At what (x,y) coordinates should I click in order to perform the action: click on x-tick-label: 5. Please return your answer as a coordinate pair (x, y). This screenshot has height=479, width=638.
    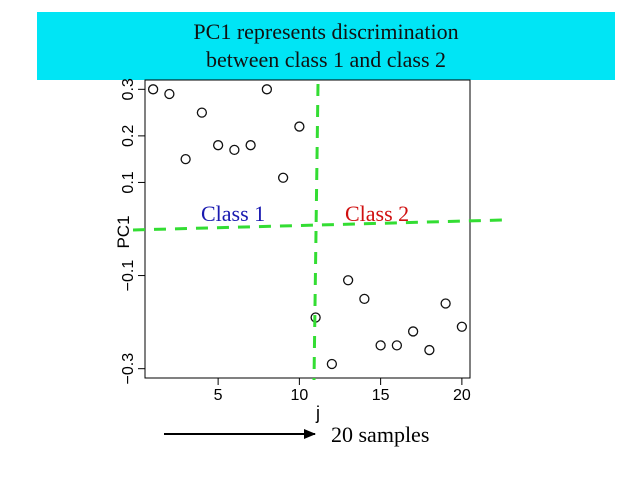
    Looking at the image, I should click on (218, 395).